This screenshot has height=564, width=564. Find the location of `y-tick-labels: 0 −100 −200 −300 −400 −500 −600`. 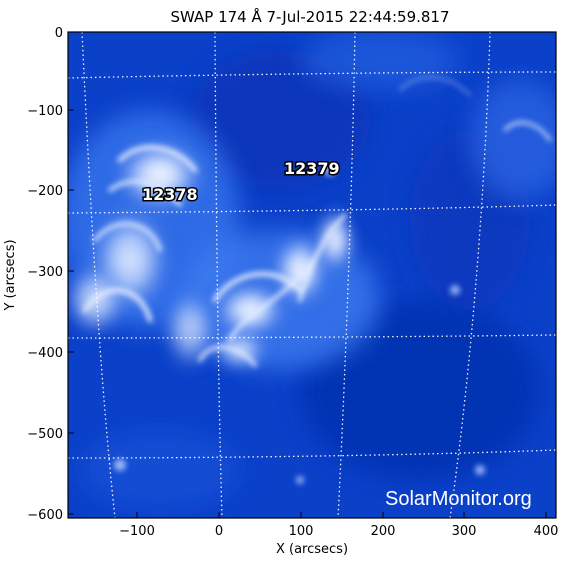

y-tick-labels: 0 −100 −200 −300 −400 −500 −600 is located at coordinates (45, 274).